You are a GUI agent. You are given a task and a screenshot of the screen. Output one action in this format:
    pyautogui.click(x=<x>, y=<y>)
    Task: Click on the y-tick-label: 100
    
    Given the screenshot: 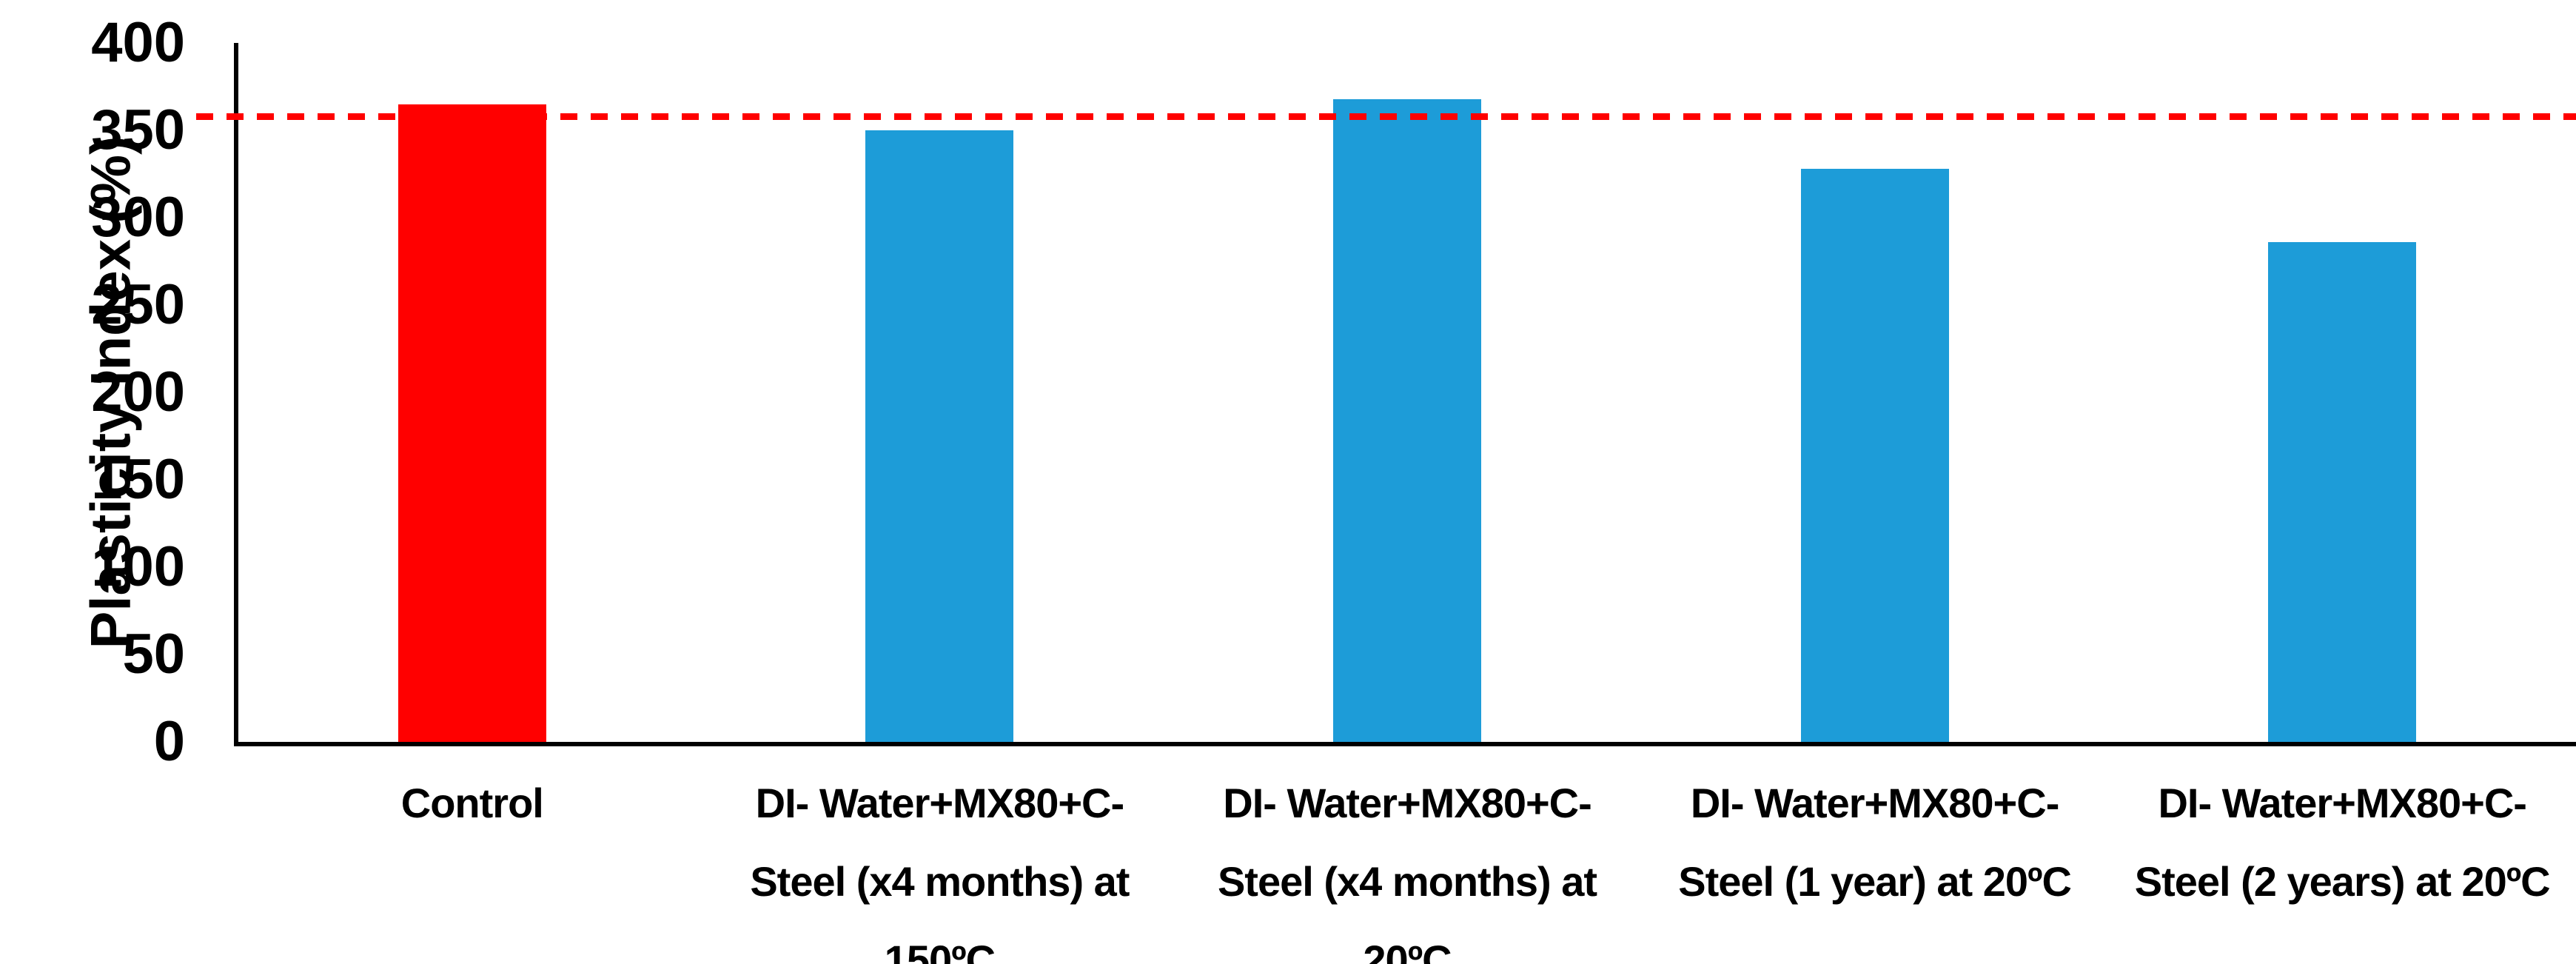 What is the action you would take?
    pyautogui.click(x=138, y=566)
    